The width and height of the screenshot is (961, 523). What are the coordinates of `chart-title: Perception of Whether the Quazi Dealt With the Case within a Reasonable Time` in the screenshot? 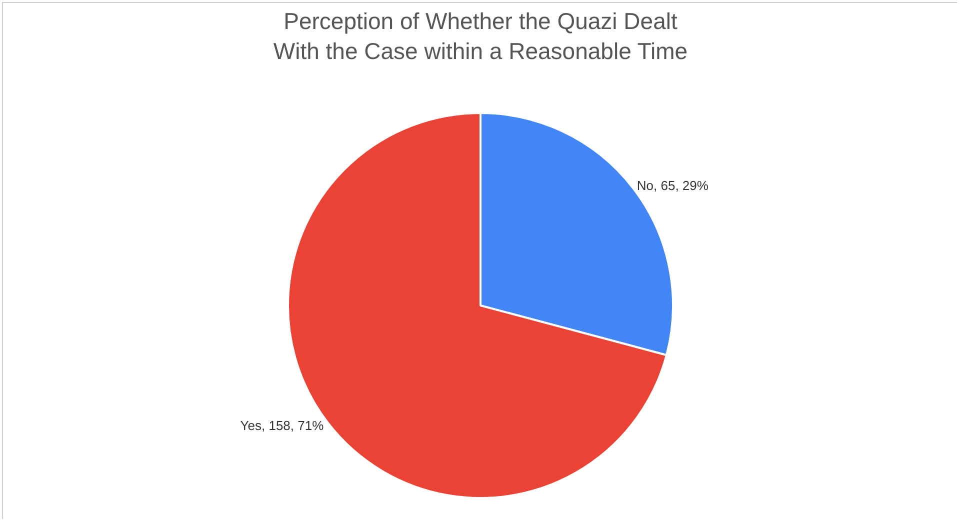 It's located at (480, 36).